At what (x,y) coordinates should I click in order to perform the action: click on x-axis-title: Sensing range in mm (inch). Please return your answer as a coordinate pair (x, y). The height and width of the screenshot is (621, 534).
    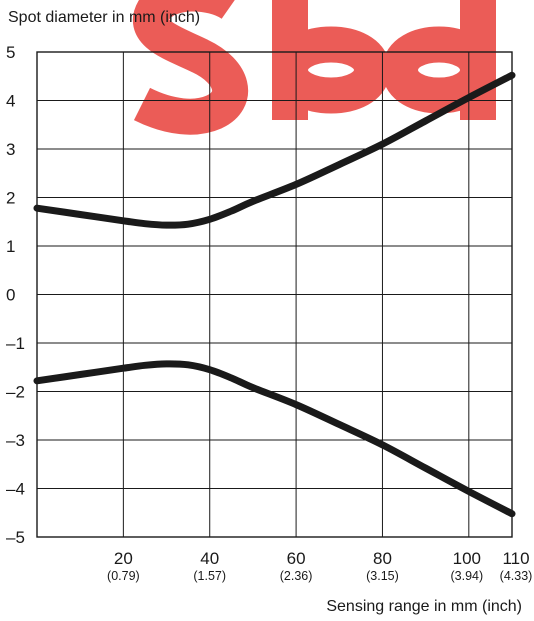
    Looking at the image, I should click on (424, 606).